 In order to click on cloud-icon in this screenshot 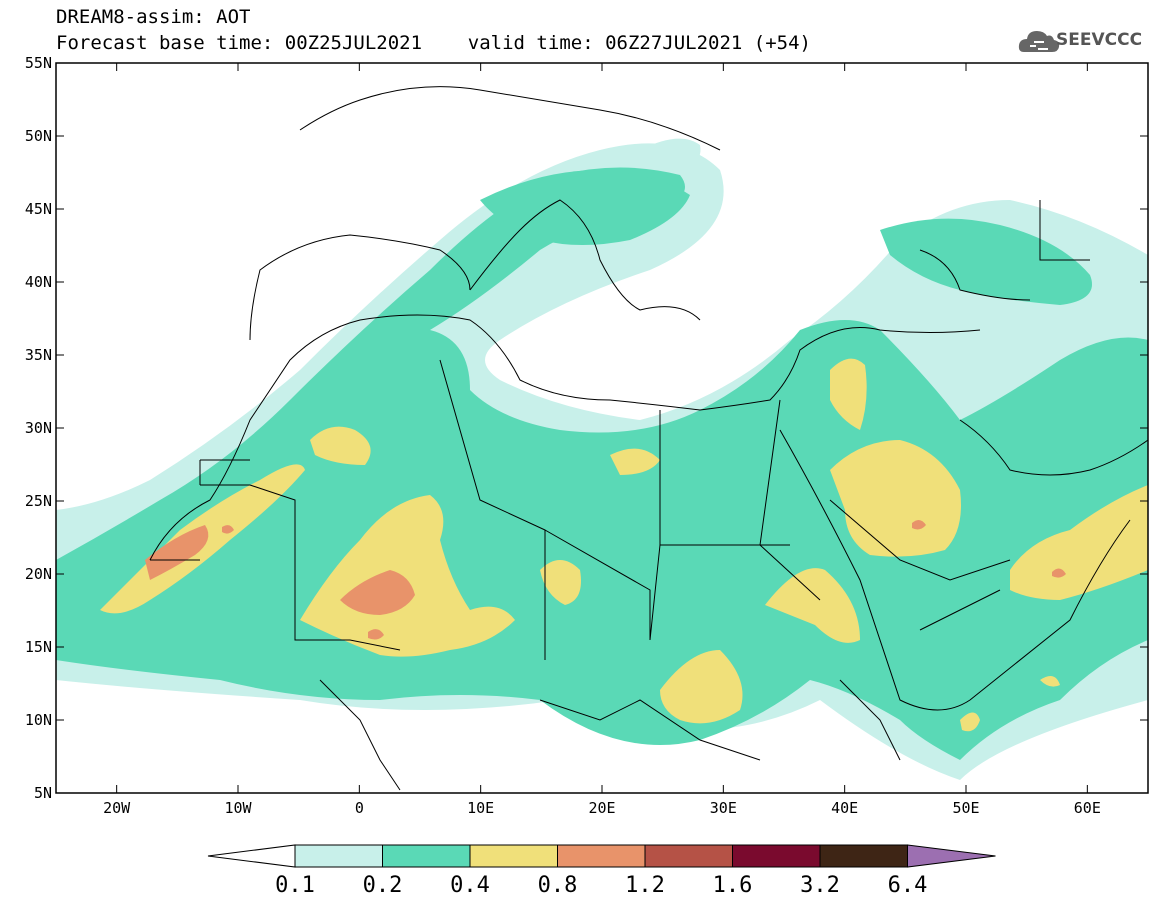, I will do `click(1039, 41)`.